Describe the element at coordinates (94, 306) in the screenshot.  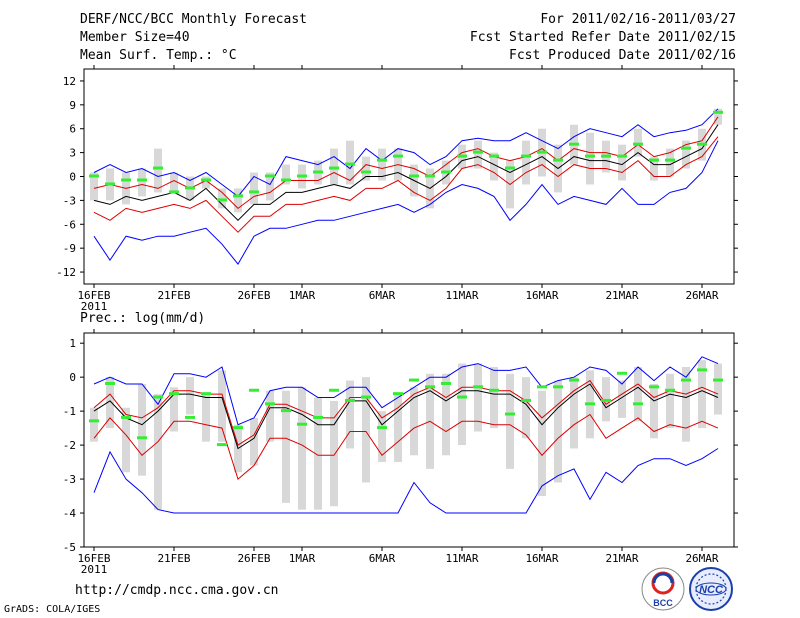
I see `temperature-xtick-year: 2011` at that location.